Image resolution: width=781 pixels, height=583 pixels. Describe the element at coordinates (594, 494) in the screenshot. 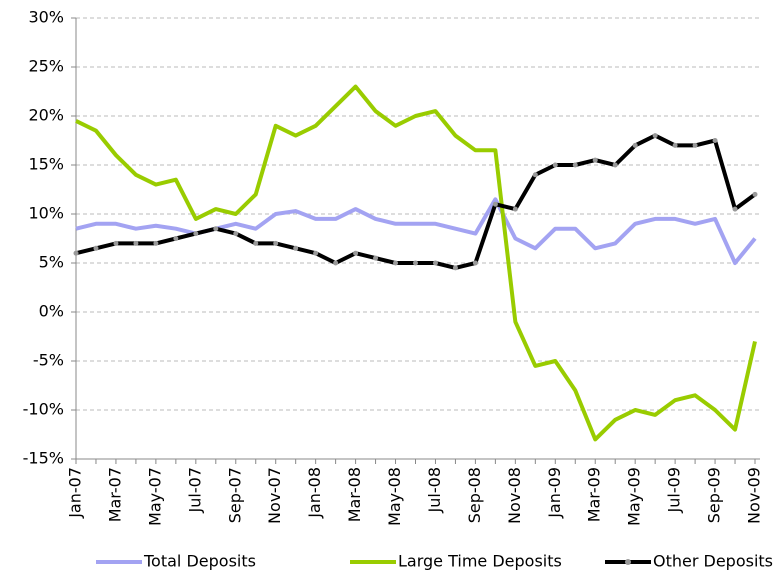

I see `x-tick-label: Mar-09` at that location.